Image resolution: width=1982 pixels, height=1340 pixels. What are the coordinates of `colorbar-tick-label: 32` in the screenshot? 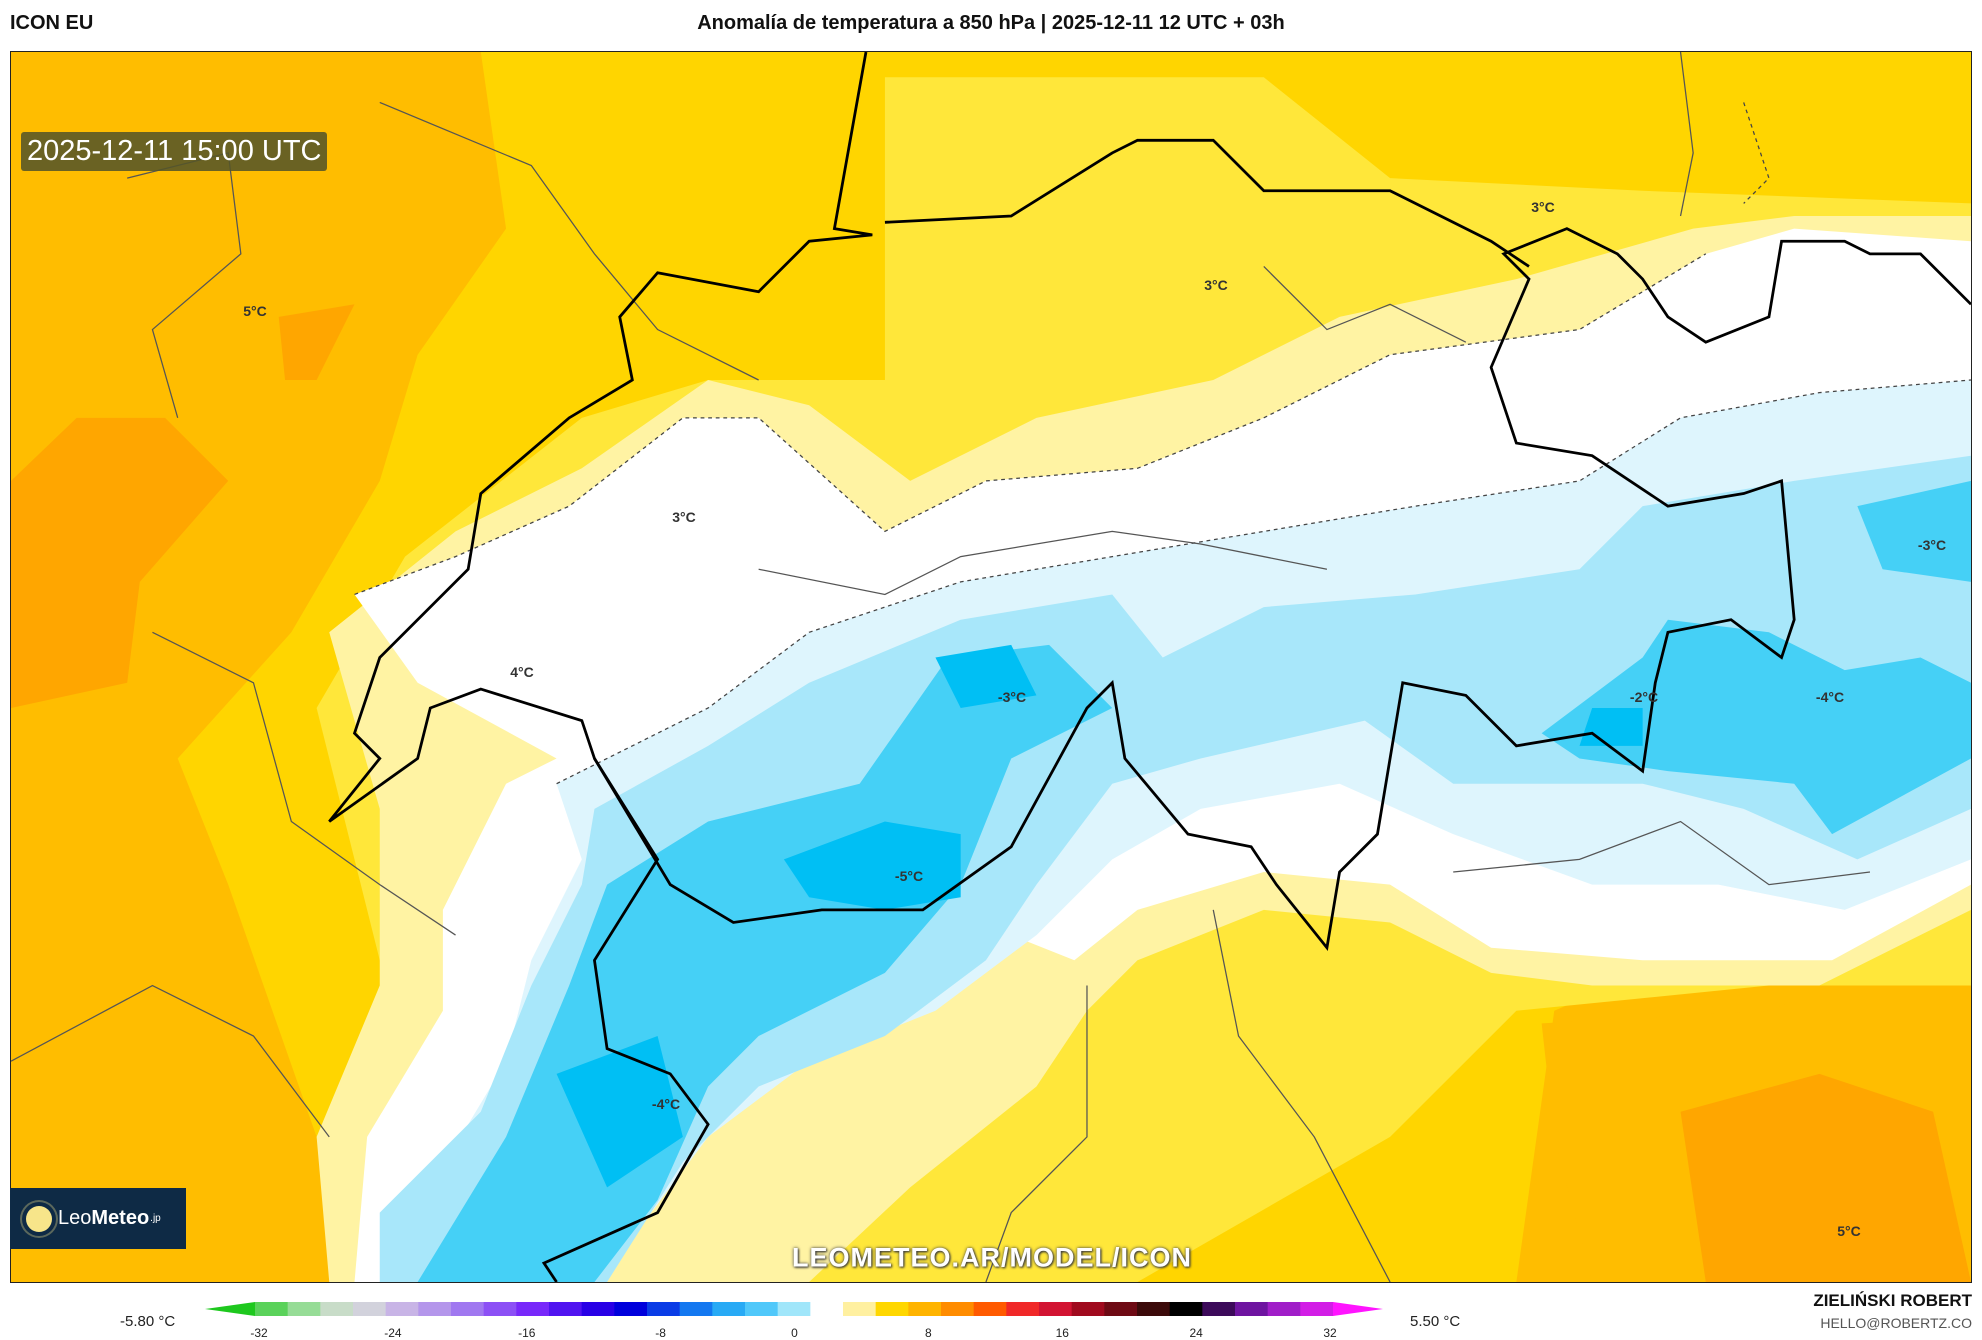 It's located at (1330, 1333).